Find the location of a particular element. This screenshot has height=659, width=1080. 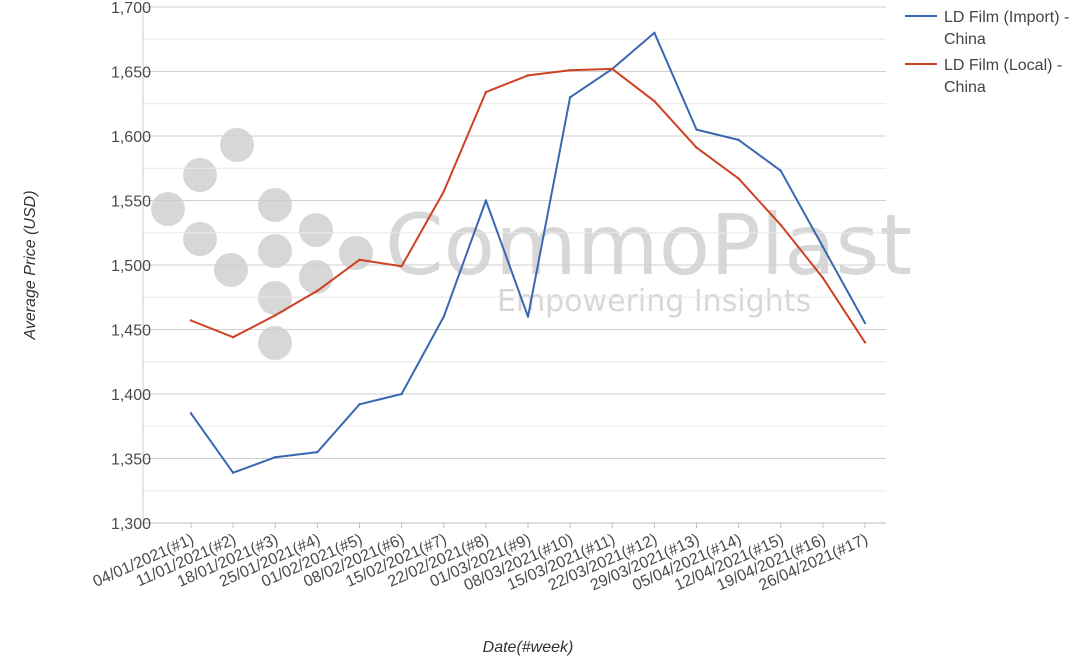

y-tick-label: 1,350 is located at coordinates (131, 460).